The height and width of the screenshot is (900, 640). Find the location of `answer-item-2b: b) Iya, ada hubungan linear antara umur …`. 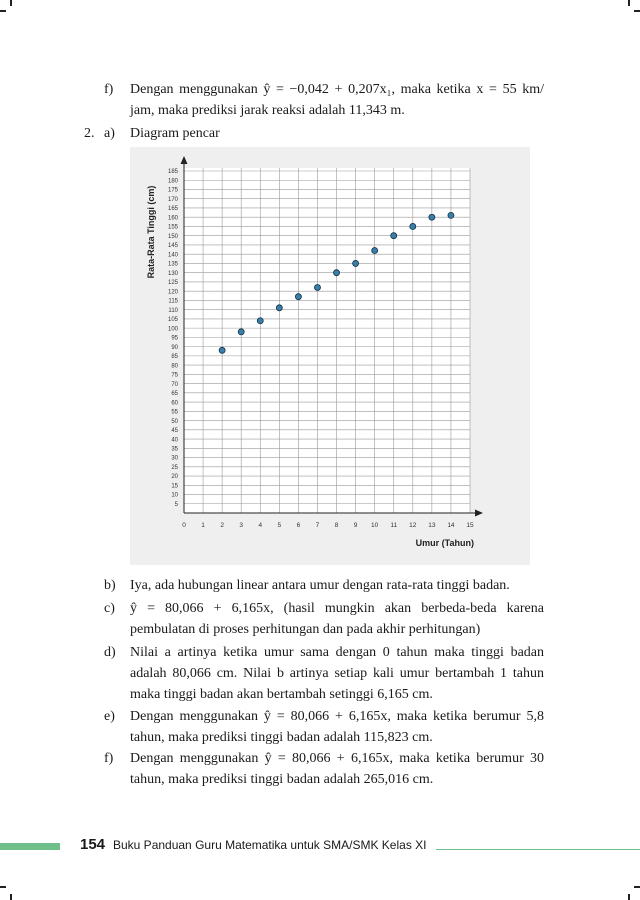

answer-item-2b: b) Iya, ada hubungan linear antara umur … is located at coordinates (324, 585).